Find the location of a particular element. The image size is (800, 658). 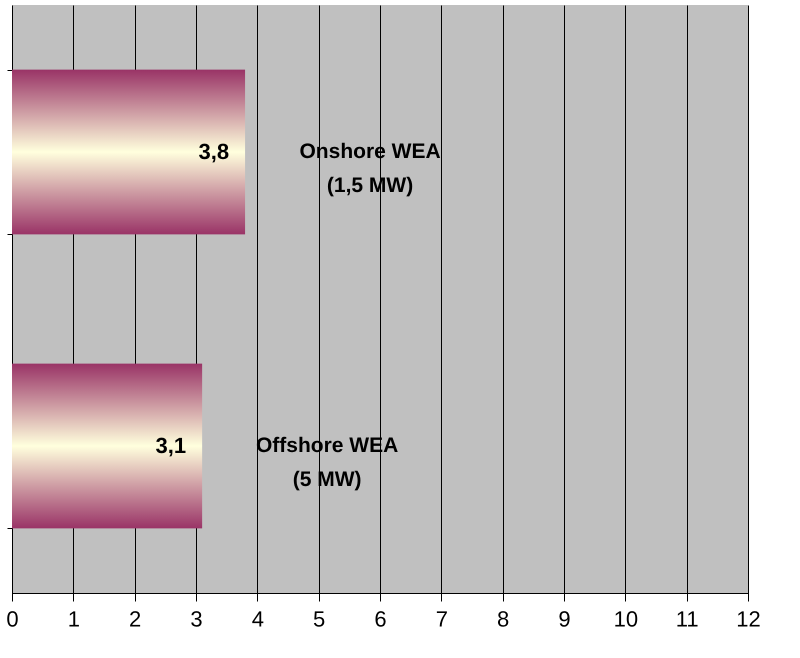

x-tick-label: 2 is located at coordinates (135, 619).